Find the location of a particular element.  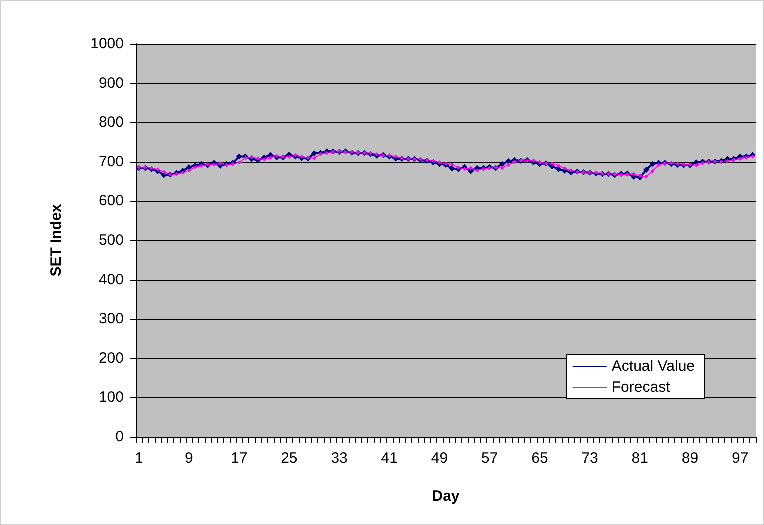

y-tick-label: 300 is located at coordinates (111, 319).